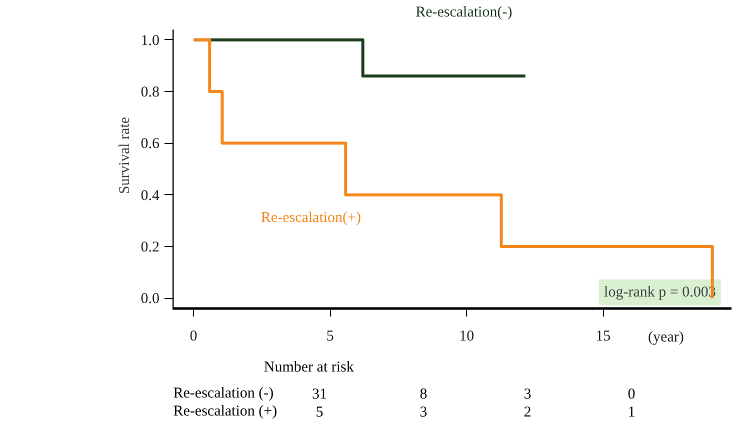  I want to click on text: Re-escalation(-), so click(464, 12).